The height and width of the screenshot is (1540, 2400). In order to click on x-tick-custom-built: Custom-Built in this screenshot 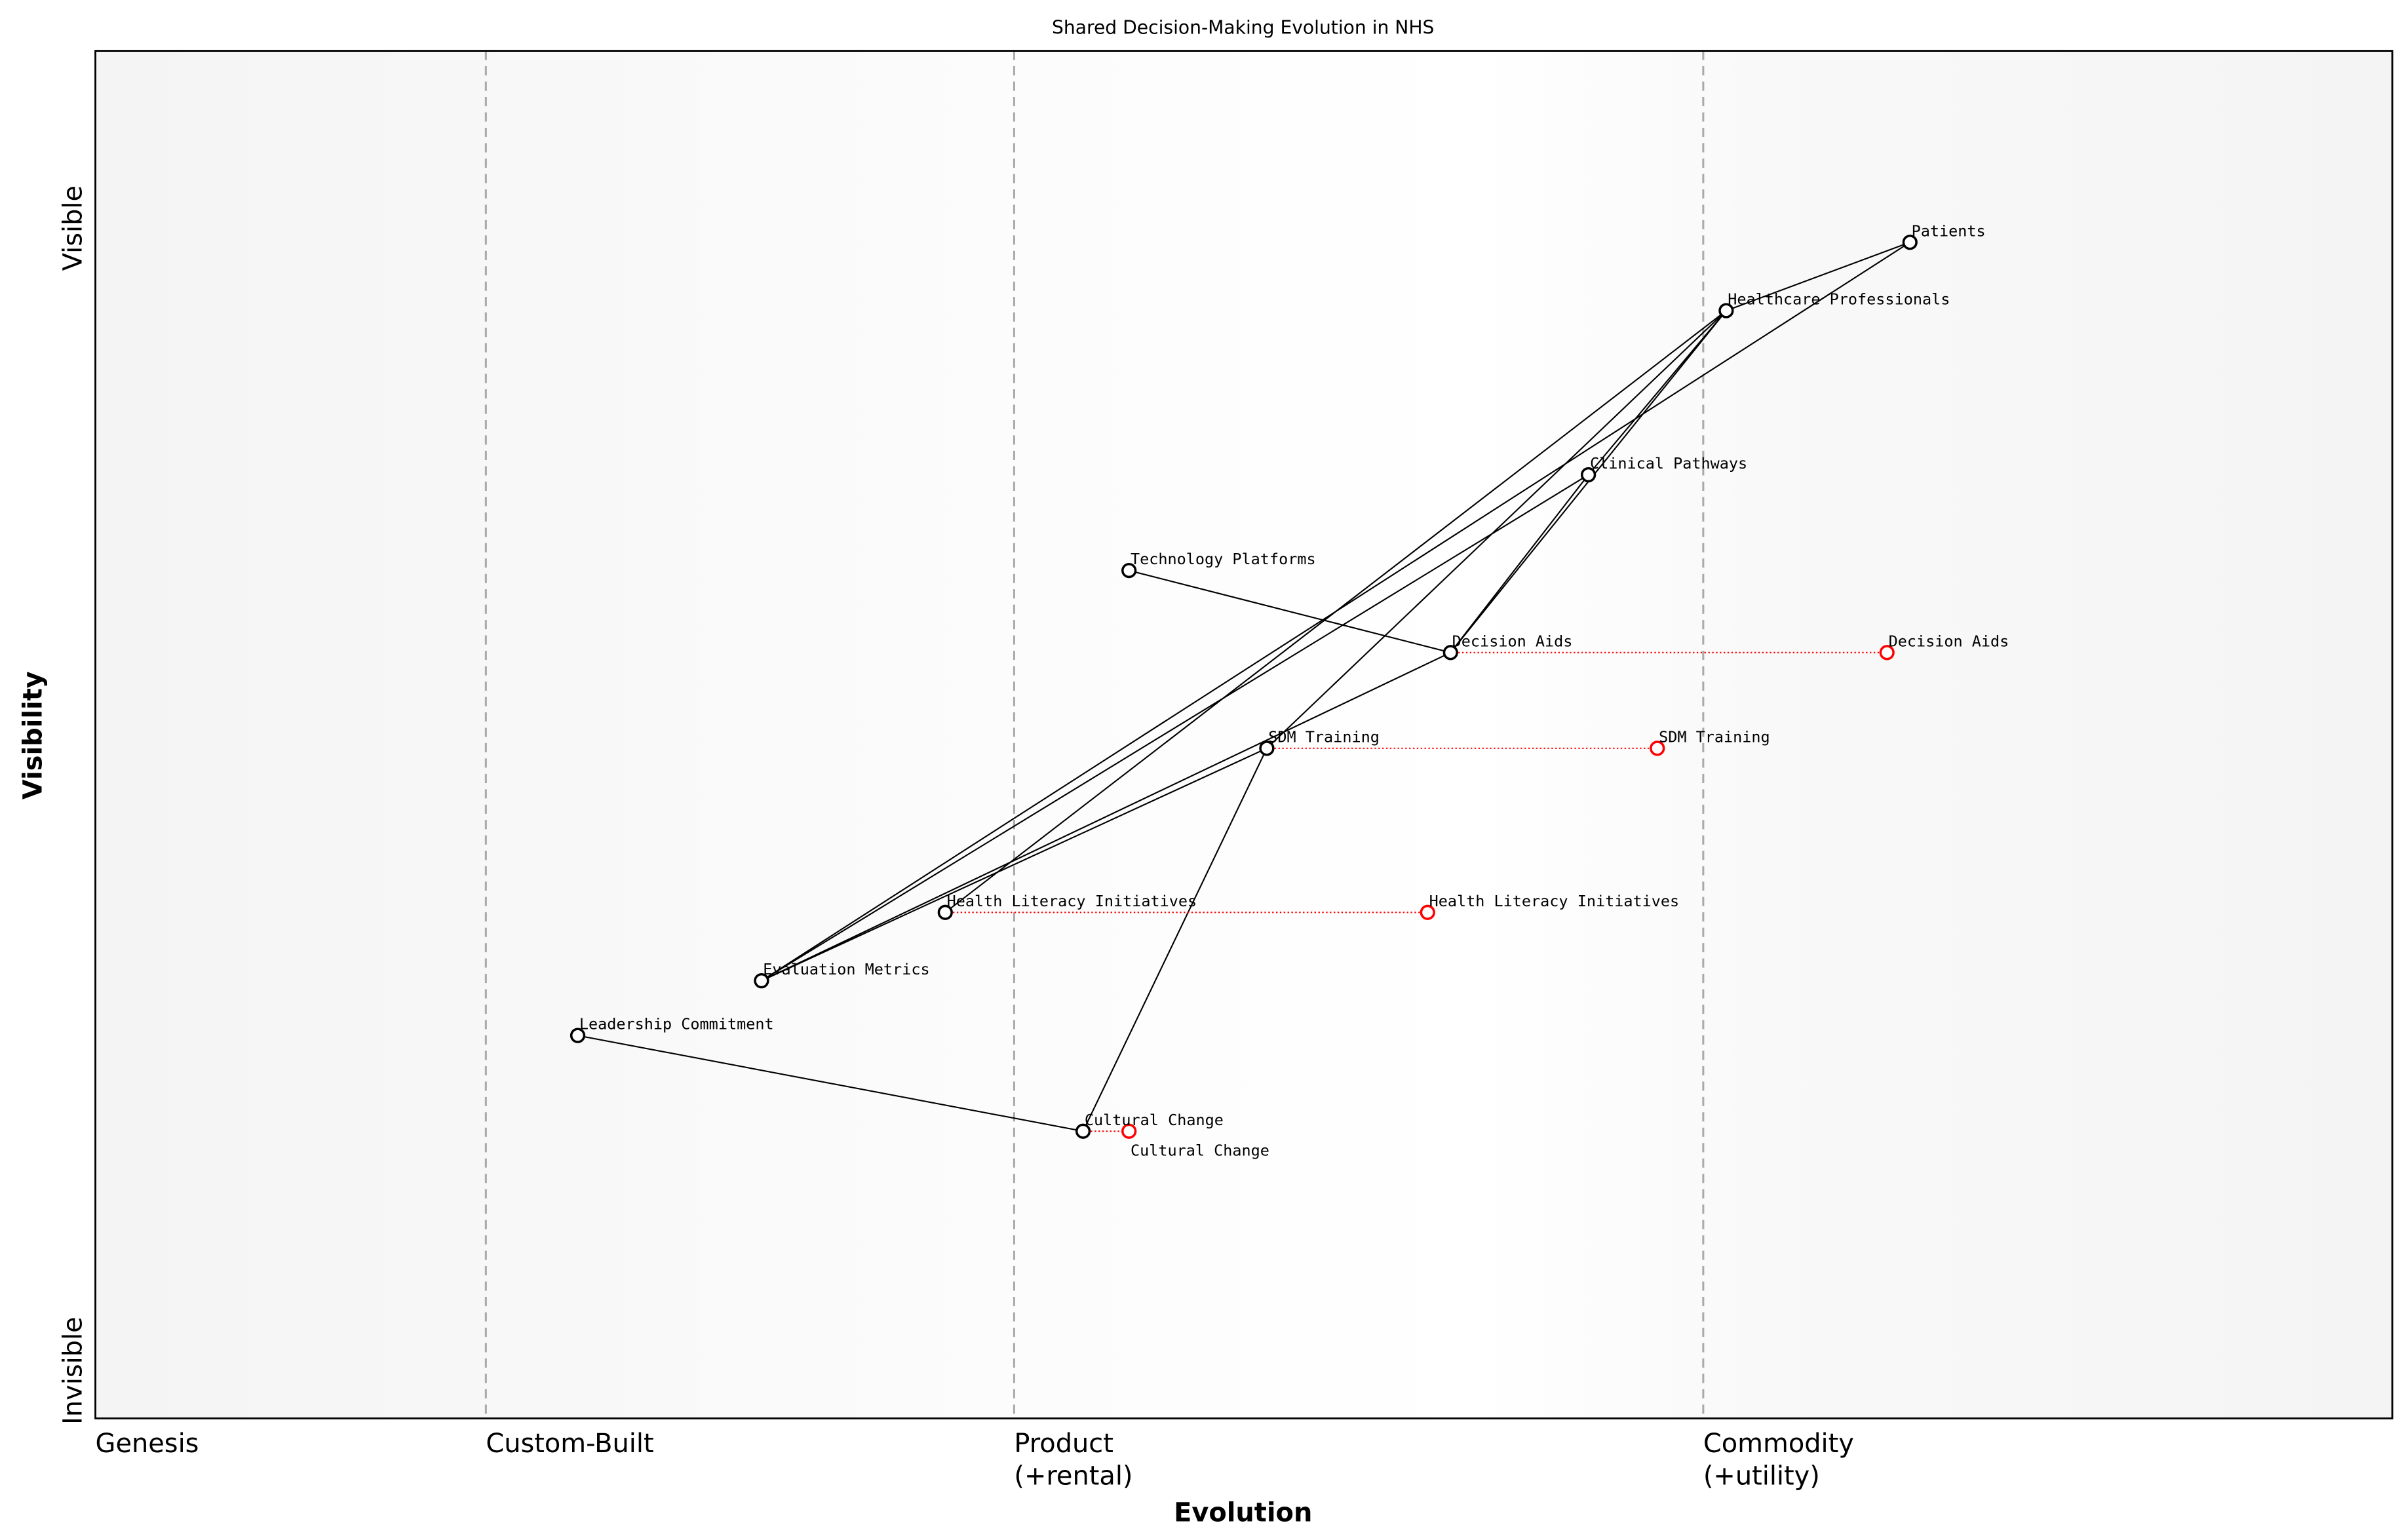, I will do `click(569, 1444)`.